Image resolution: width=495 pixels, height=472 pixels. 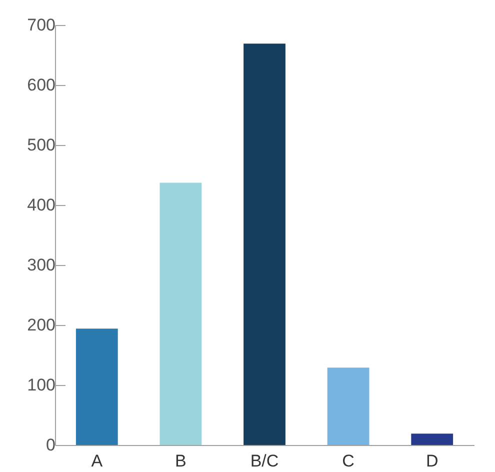 I want to click on x-tick-label: C, so click(x=348, y=461).